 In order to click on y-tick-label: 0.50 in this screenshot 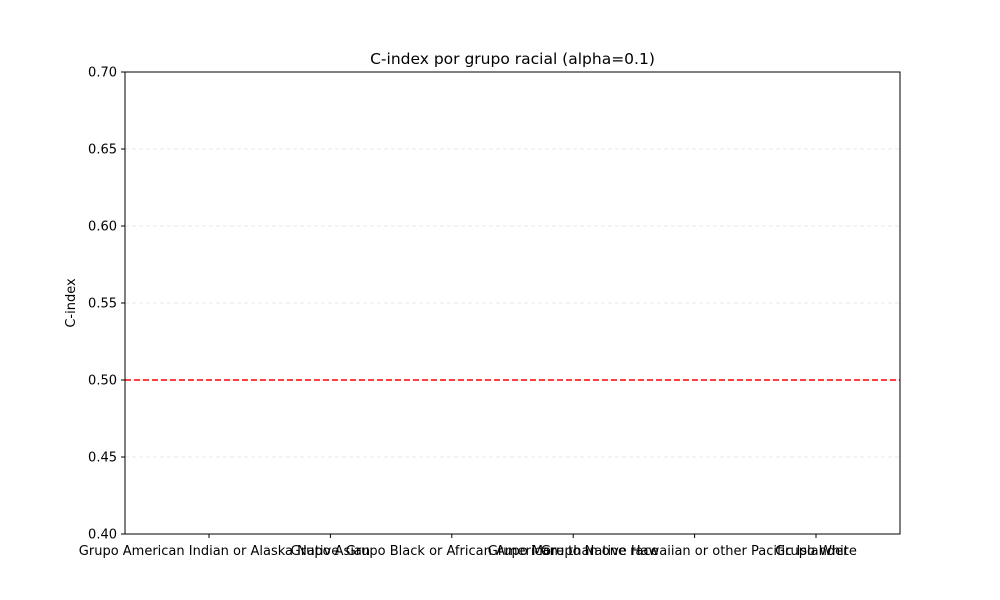, I will do `click(102, 381)`.